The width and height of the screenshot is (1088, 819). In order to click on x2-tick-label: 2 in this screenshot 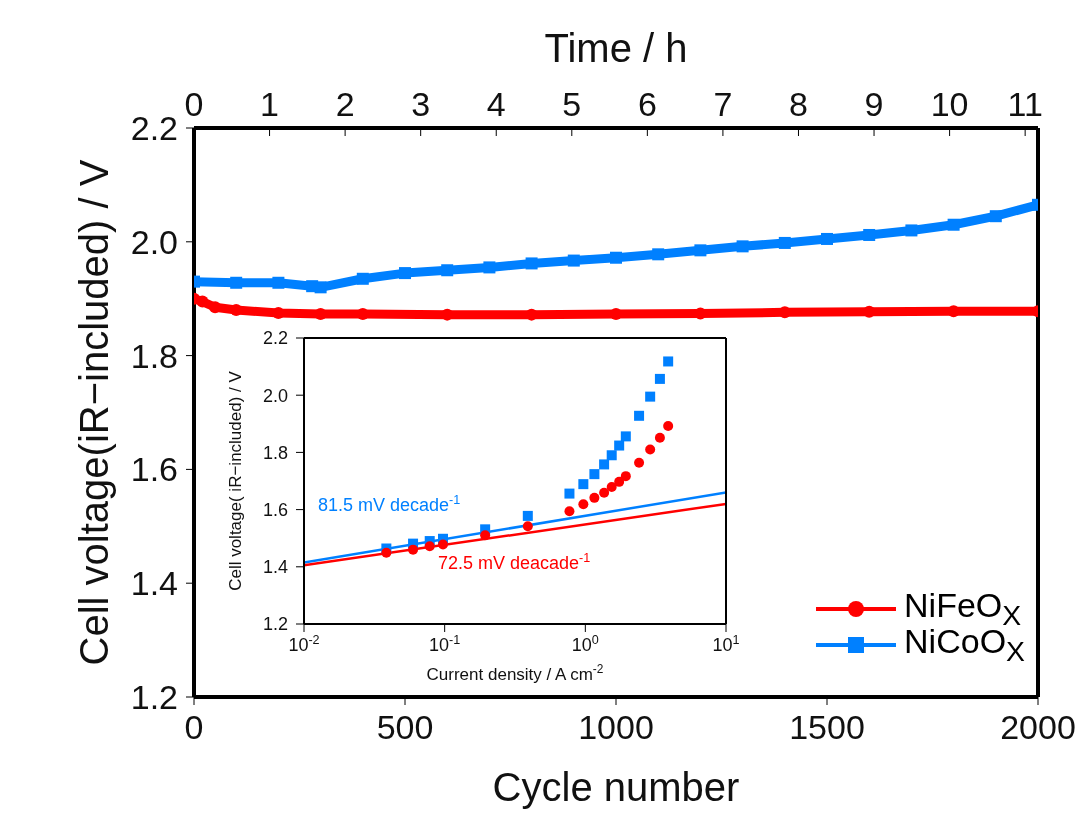, I will do `click(345, 104)`.